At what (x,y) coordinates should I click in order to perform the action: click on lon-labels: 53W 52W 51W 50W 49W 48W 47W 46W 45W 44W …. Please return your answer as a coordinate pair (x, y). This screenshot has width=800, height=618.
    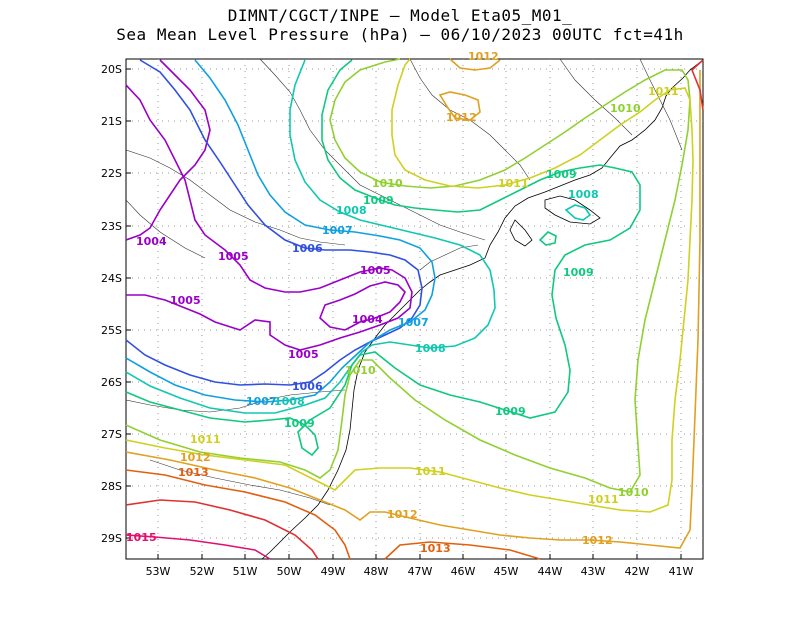
    Looking at the image, I should click on (420, 571).